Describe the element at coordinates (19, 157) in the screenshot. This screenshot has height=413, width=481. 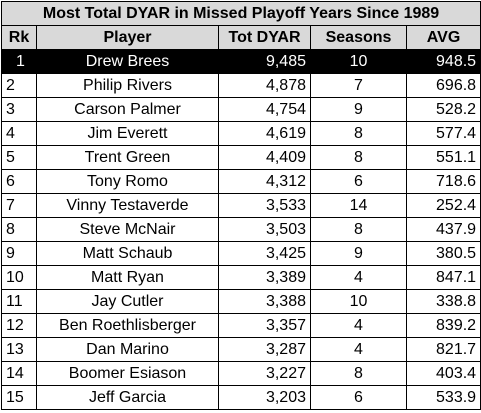
I see `rk-cell: 5` at that location.